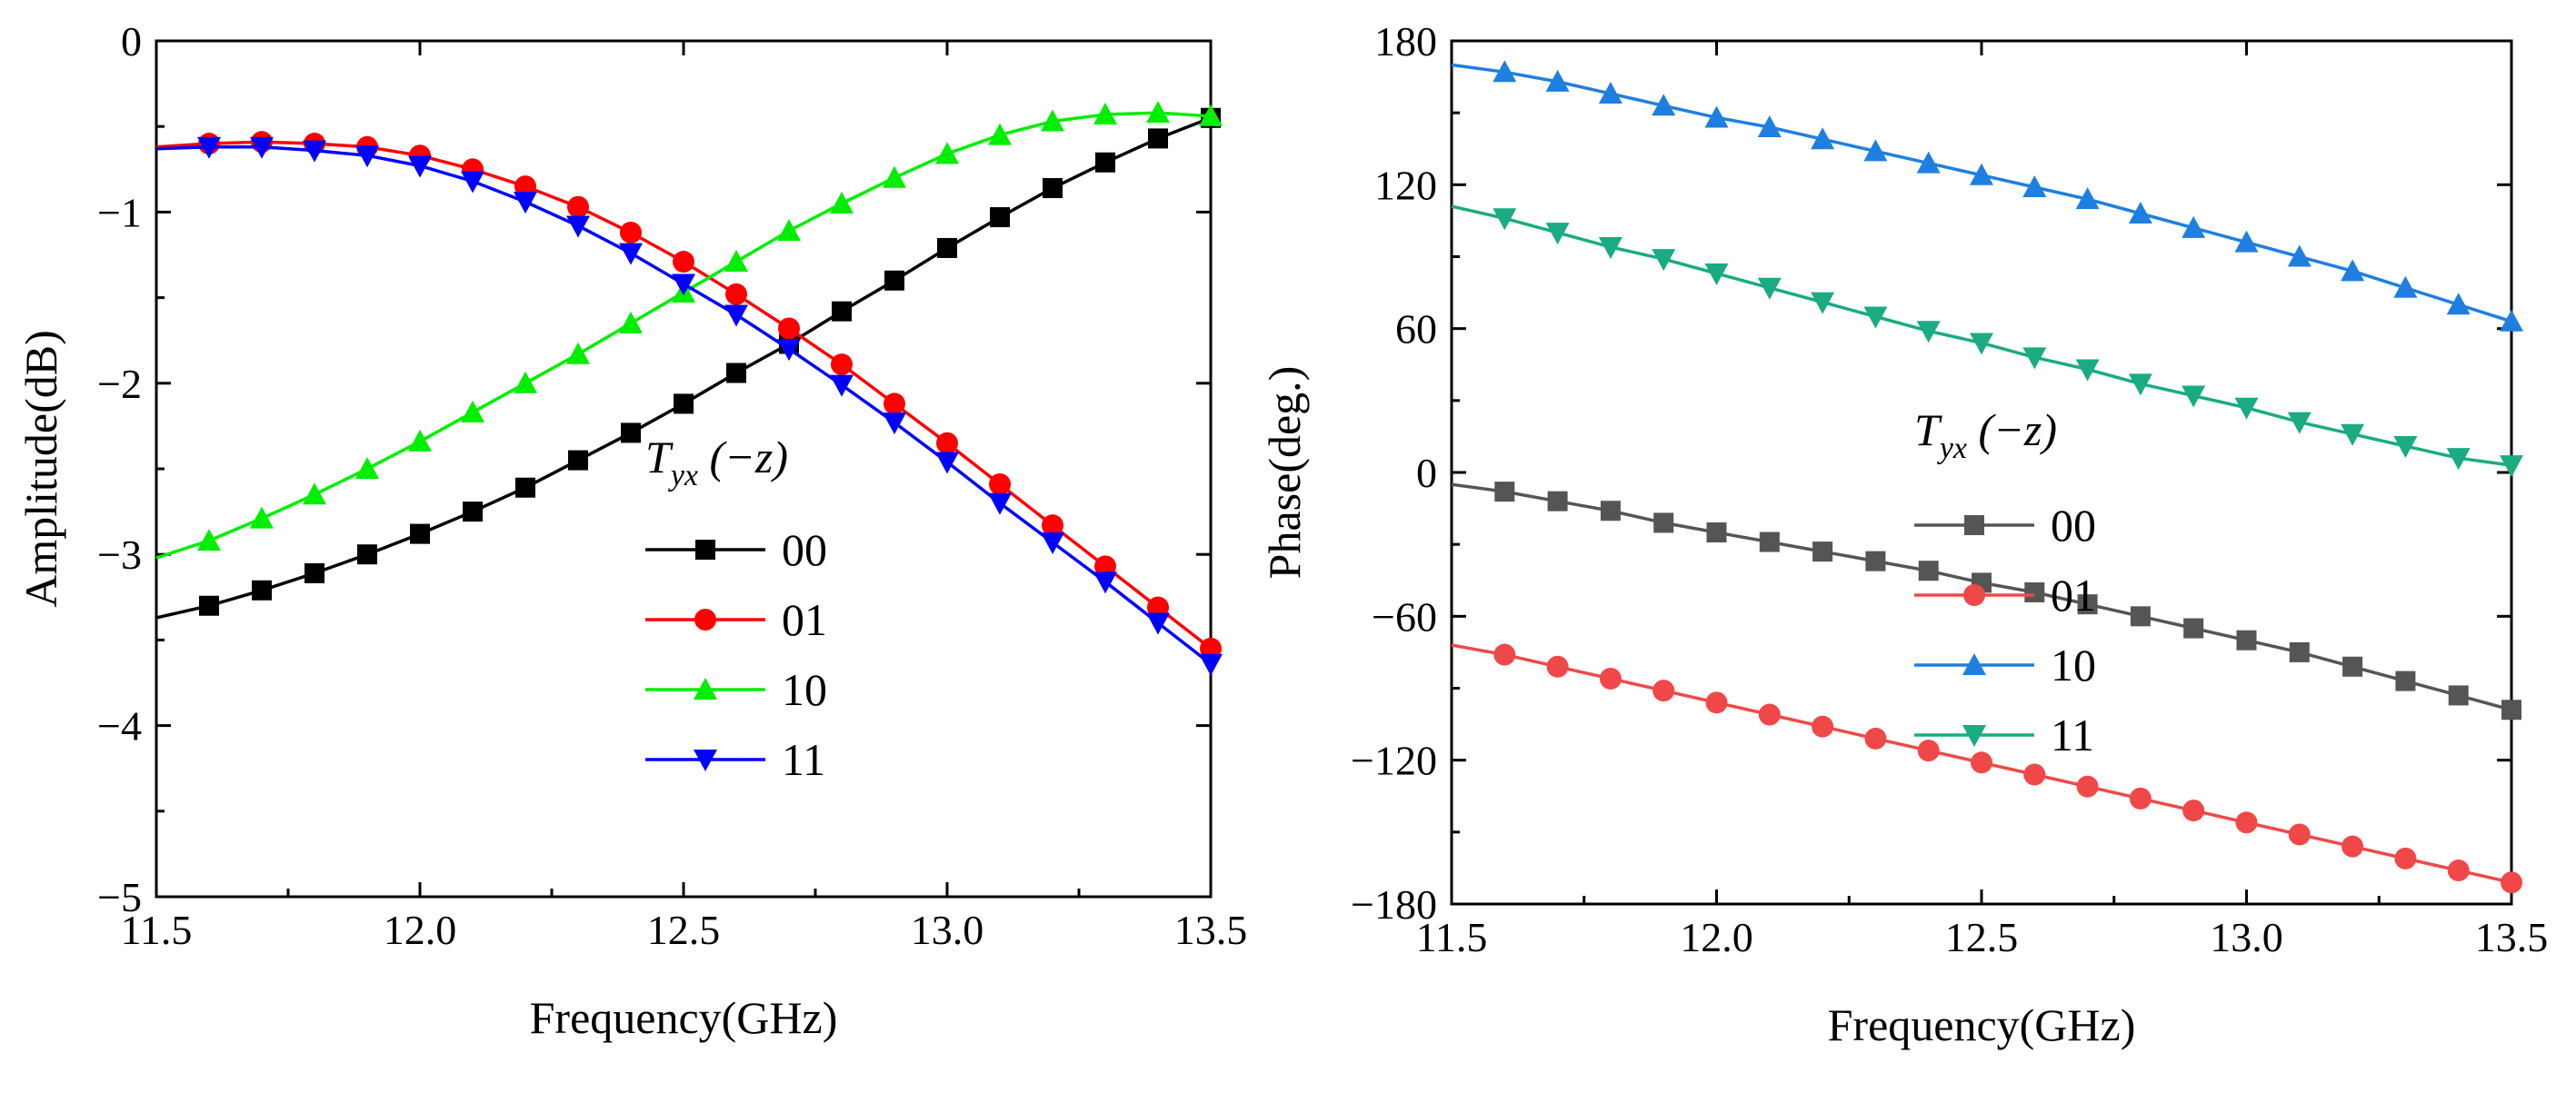 The height and width of the screenshot is (1093, 2576). I want to click on y-tick-label: −3, so click(119, 555).